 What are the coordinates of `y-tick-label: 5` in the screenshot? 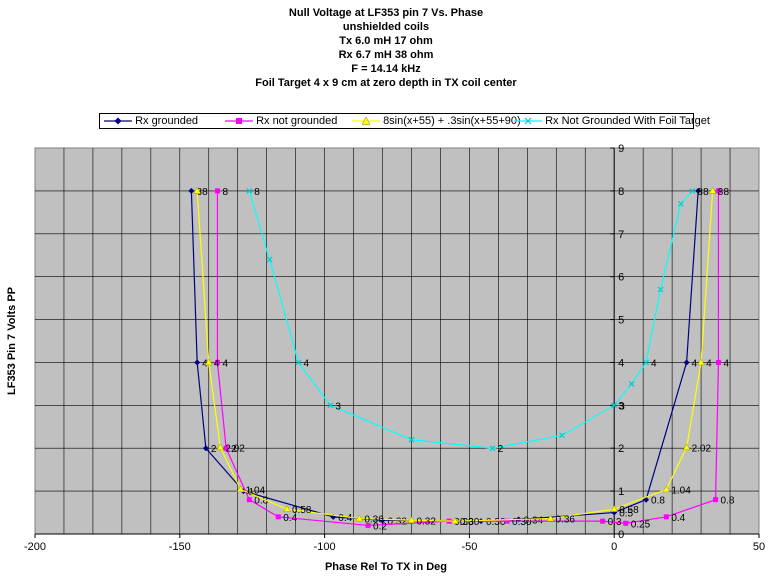 It's located at (621, 321).